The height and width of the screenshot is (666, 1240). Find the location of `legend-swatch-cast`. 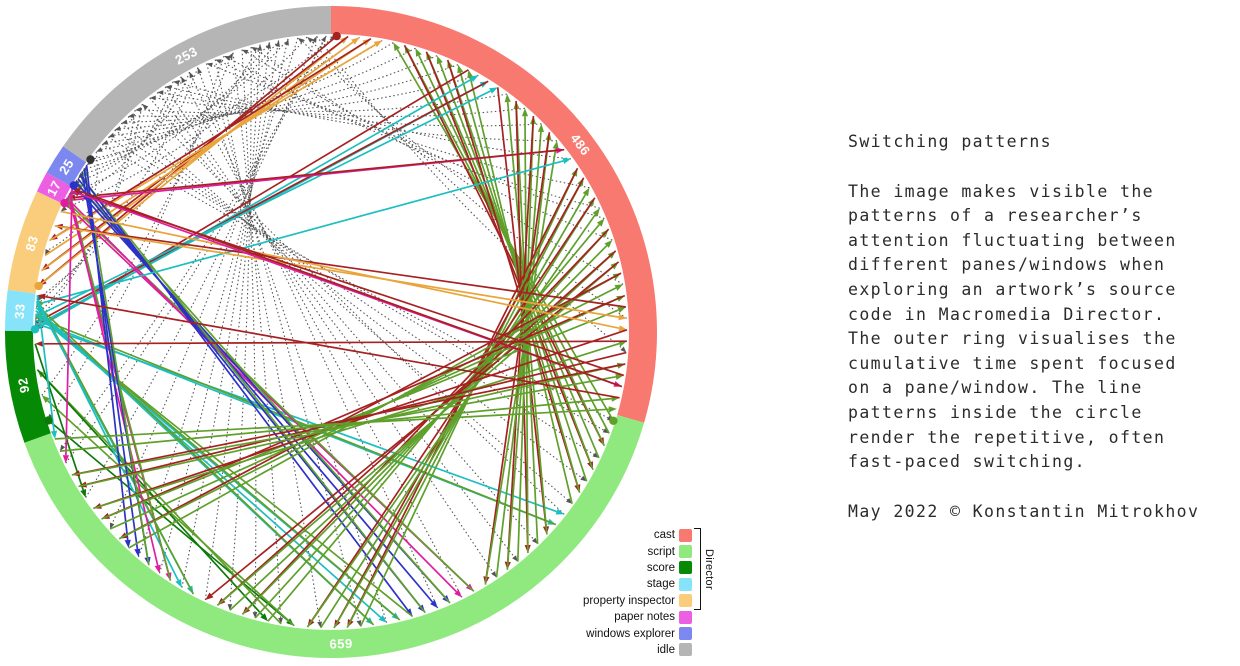

legend-swatch-cast is located at coordinates (685, 535).